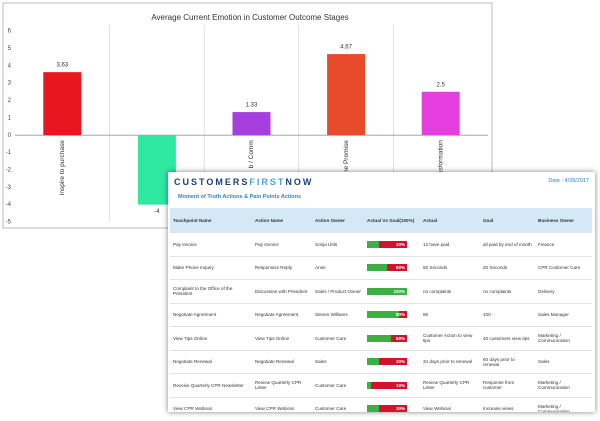  What do you see at coordinates (387, 385) in the screenshot?
I see `progress-bar: 10%` at bounding box center [387, 385].